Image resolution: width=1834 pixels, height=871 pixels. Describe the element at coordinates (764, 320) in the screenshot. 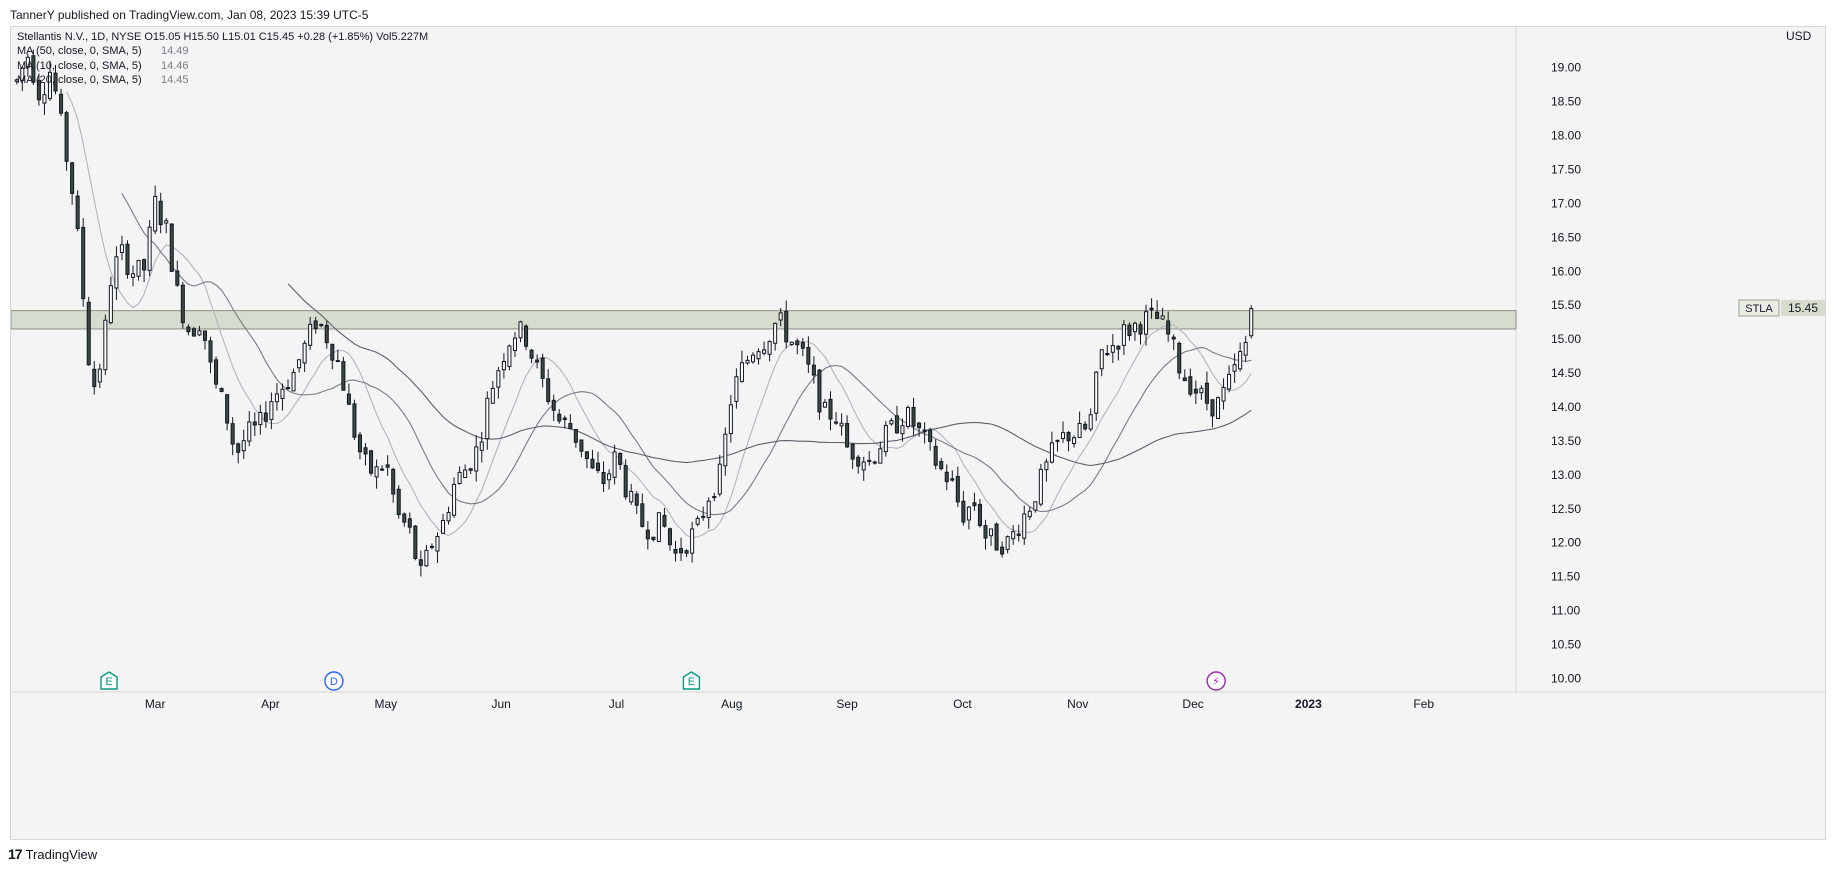

I see `resistance-zone-layer` at that location.